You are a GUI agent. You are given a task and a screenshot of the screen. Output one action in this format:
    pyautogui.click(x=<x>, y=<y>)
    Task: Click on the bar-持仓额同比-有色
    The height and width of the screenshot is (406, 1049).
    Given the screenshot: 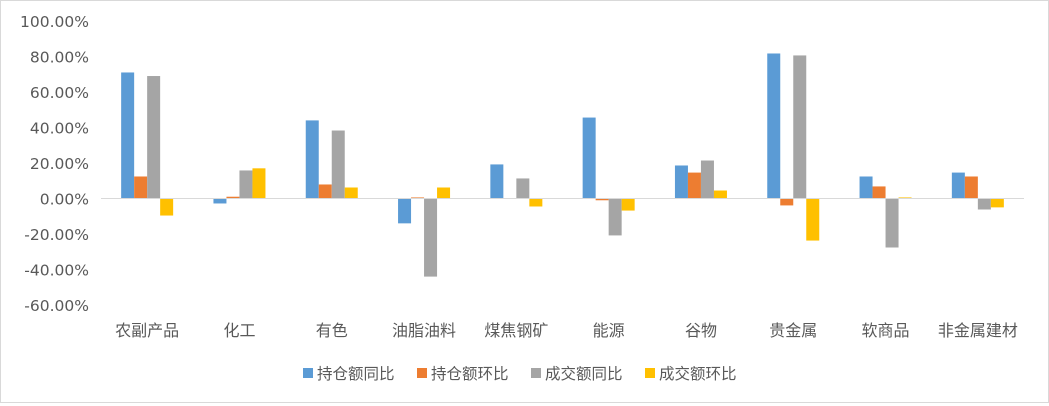 What is the action you would take?
    pyautogui.click(x=312, y=159)
    